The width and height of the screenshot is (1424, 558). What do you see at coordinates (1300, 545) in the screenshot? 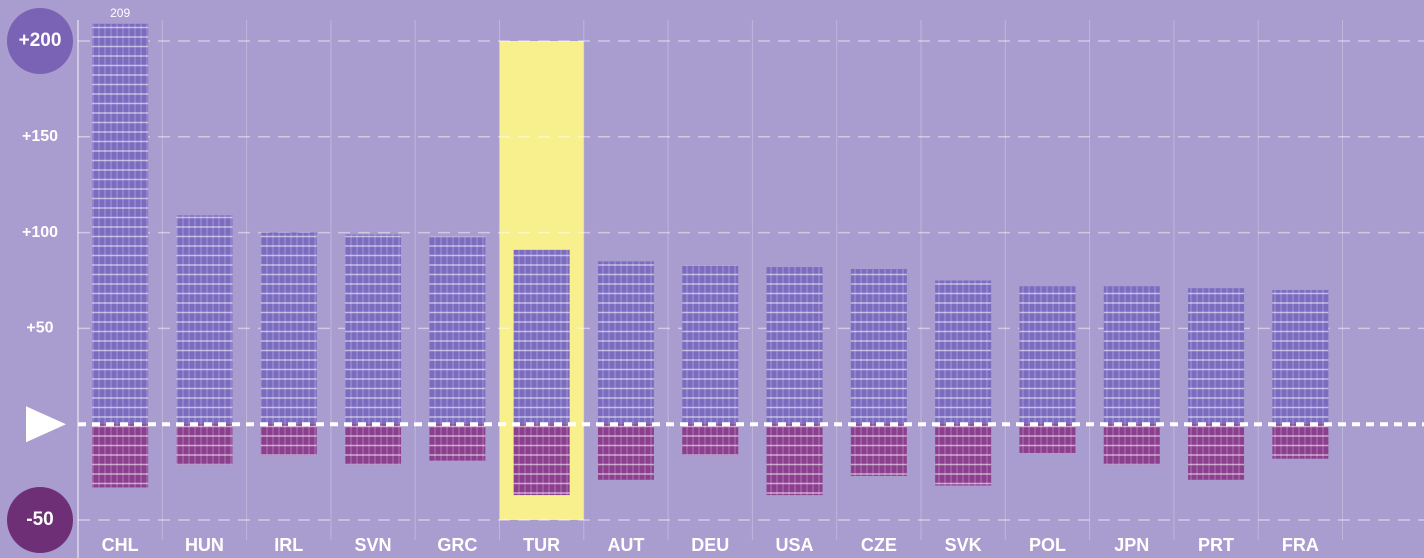
I see `x-tick-label: FRA` at bounding box center [1300, 545].